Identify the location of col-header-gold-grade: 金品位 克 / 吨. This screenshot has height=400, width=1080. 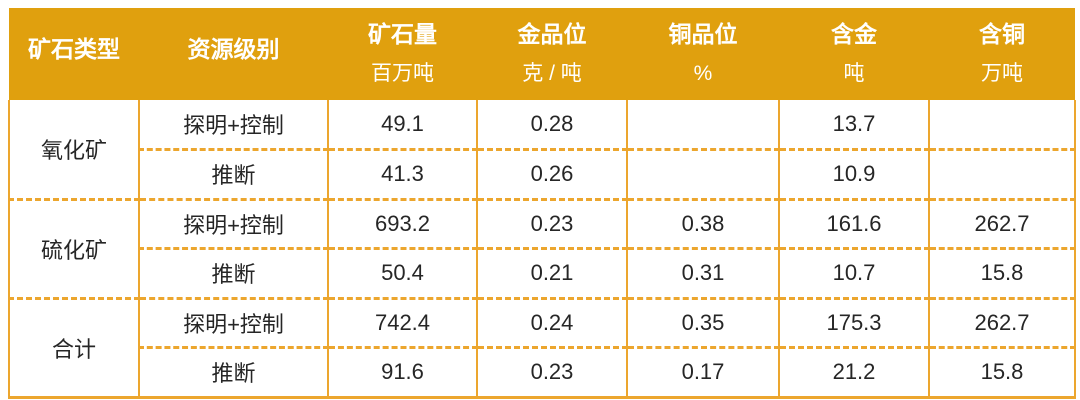
(552, 54).